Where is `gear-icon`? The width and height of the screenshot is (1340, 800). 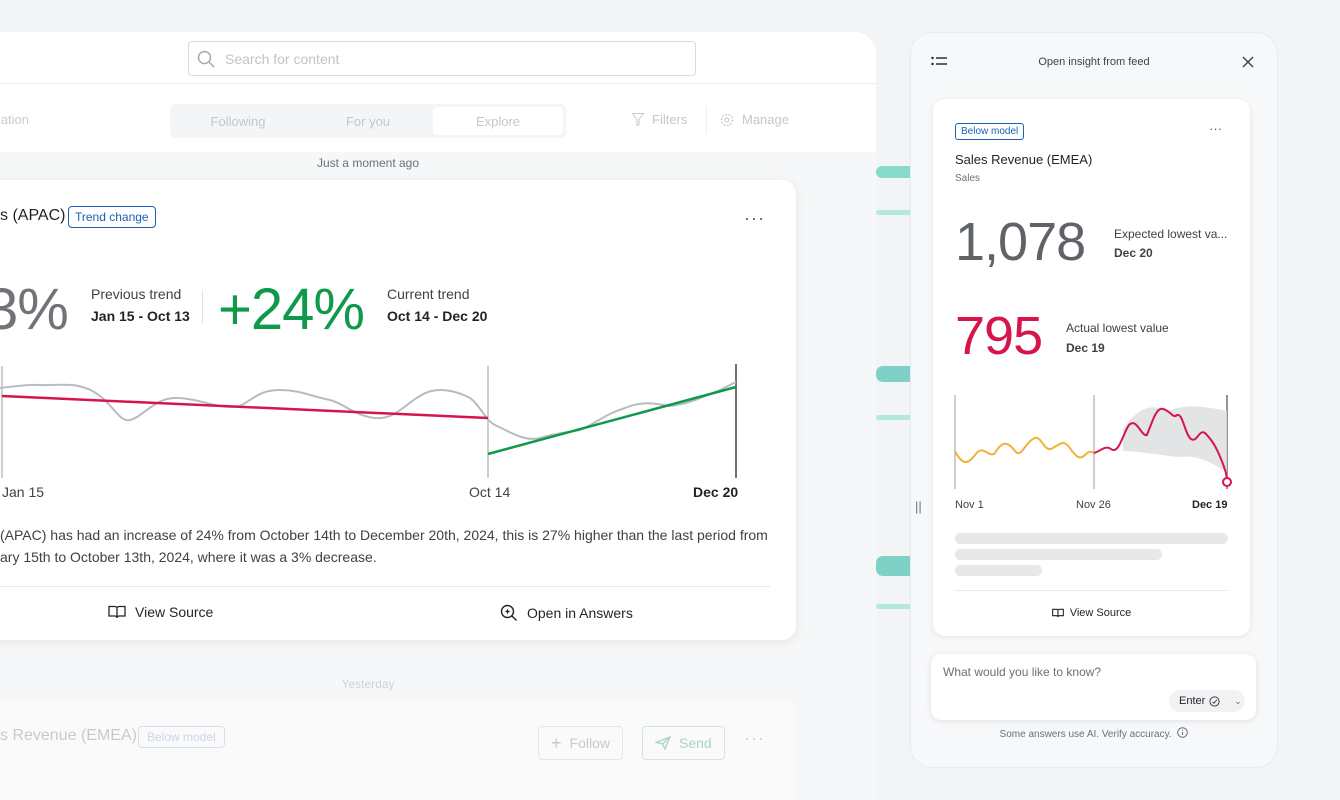 gear-icon is located at coordinates (727, 119).